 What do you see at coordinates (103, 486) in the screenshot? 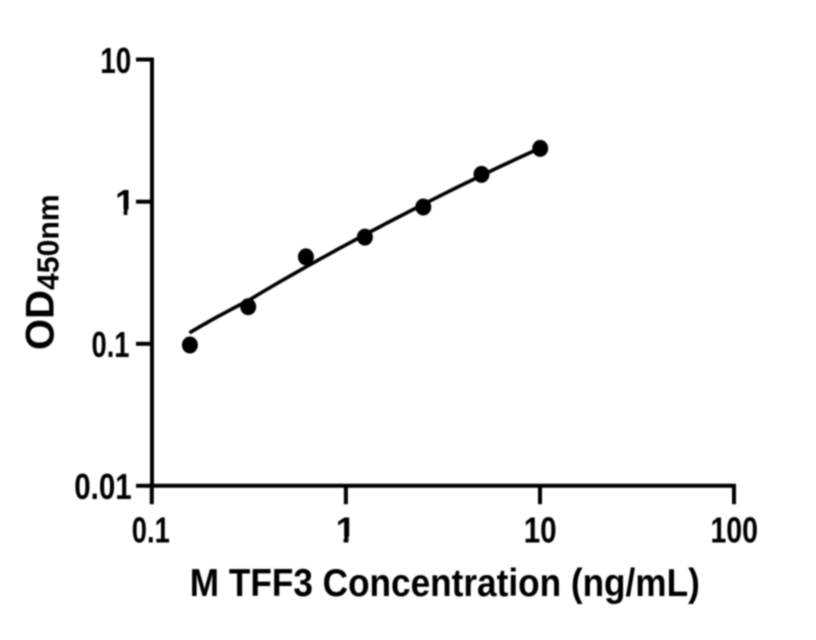
I see `svg-text: 0.01` at bounding box center [103, 486].